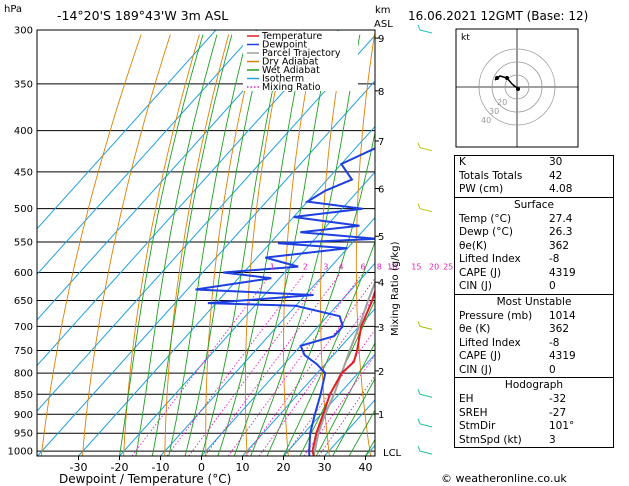  I want to click on index-value: 27.4, so click(561, 218).